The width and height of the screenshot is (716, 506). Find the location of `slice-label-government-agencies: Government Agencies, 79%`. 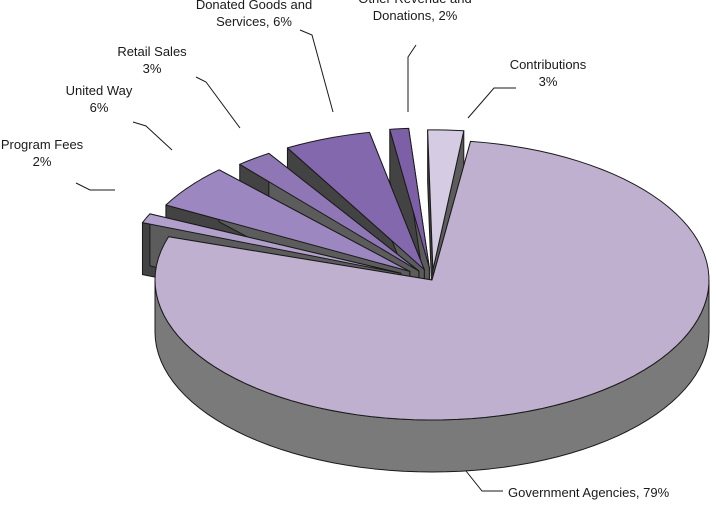

slice-label-government-agencies: Government Agencies, 79% is located at coordinates (567, 485).